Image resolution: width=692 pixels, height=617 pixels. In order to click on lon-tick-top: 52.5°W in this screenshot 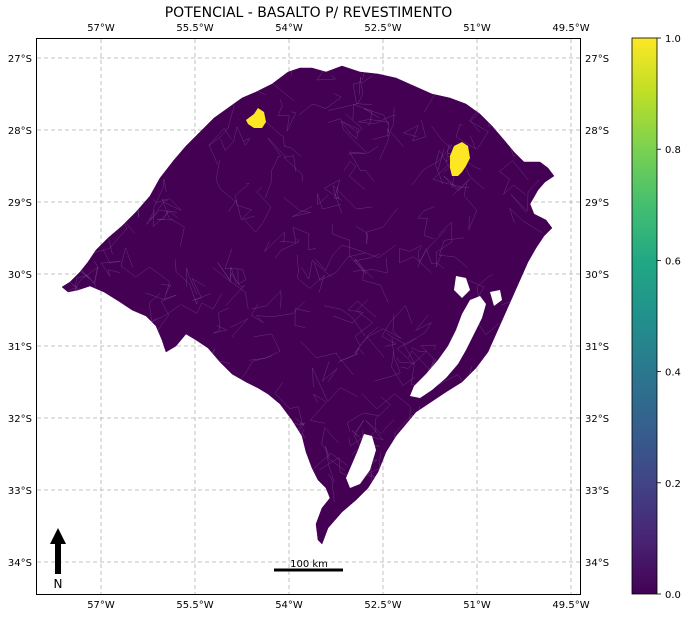, I will do `click(382, 28)`.